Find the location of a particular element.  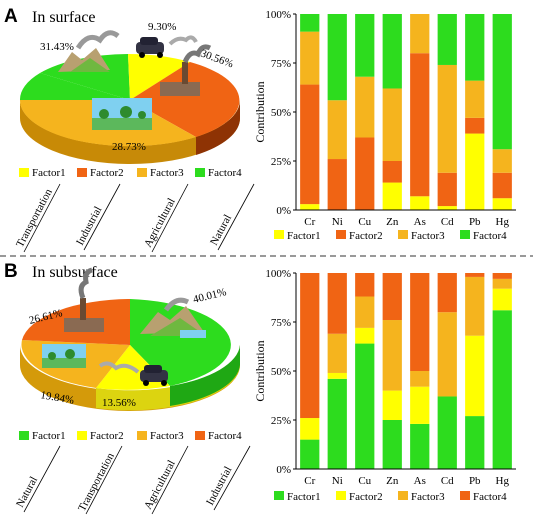

pie-a-legend-item-factor1: Factor1 is located at coordinates (42, 173).